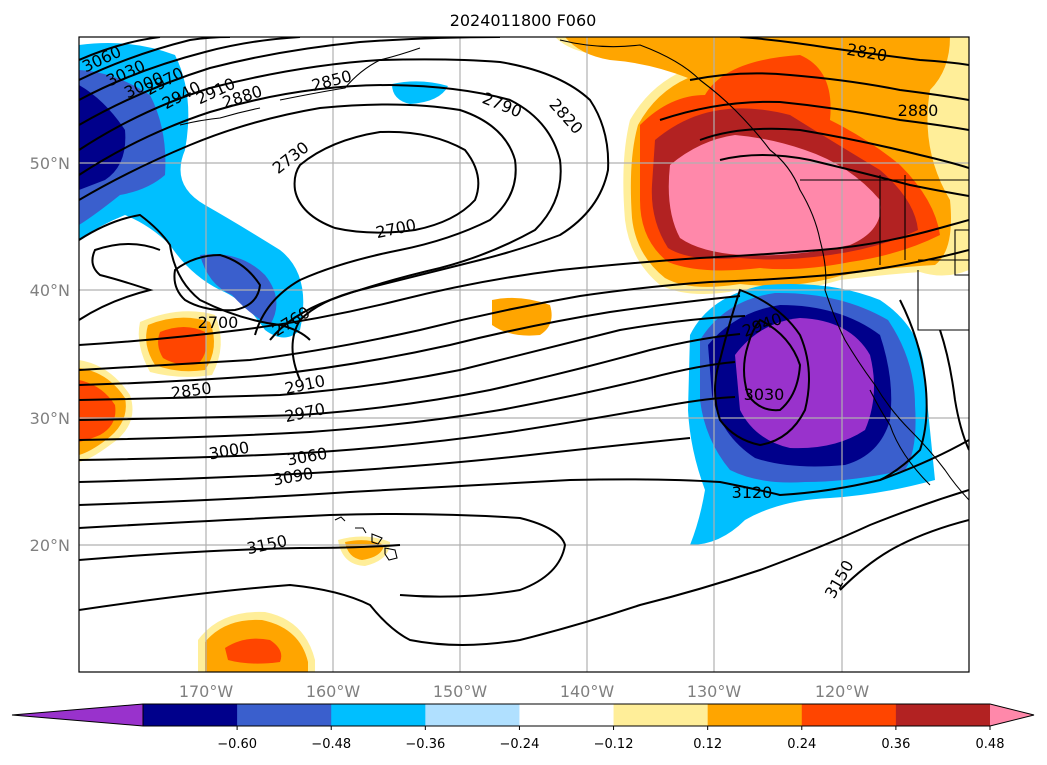  I want to click on lat-label-50n: 50°N, so click(50, 163).